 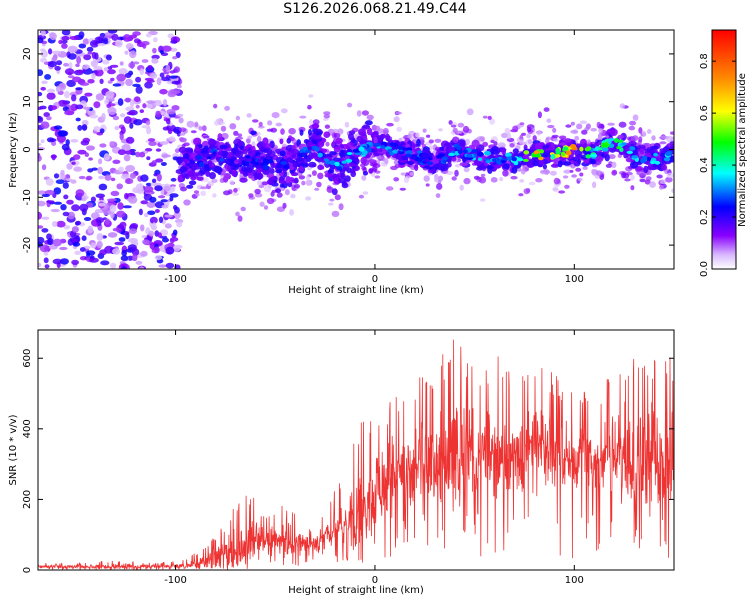 What do you see at coordinates (13, 449) in the screenshot?
I see `snr-y-label: SNR (10 * v/v)` at bounding box center [13, 449].